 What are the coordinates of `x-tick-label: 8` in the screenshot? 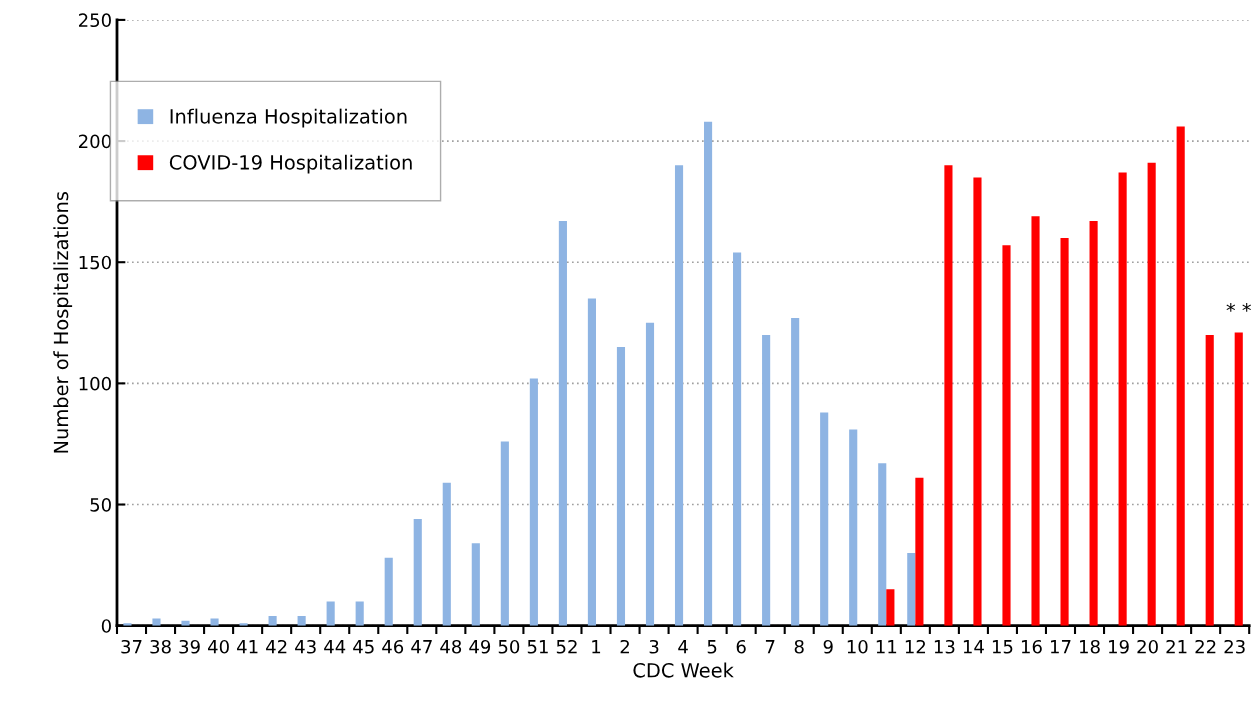 It's located at (799, 646).